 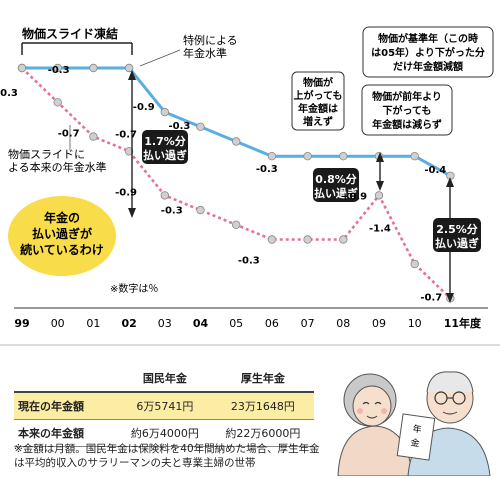 What do you see at coordinates (201, 323) in the screenshot?
I see `x-tick-label: 04` at bounding box center [201, 323].